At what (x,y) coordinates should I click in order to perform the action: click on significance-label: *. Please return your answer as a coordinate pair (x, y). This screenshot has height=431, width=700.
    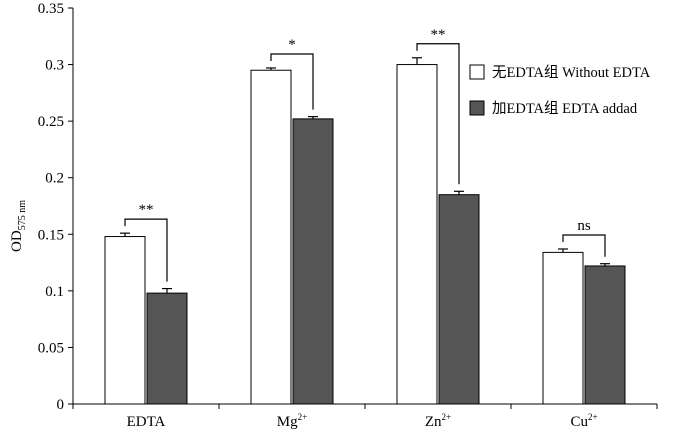
    Looking at the image, I should click on (292, 45).